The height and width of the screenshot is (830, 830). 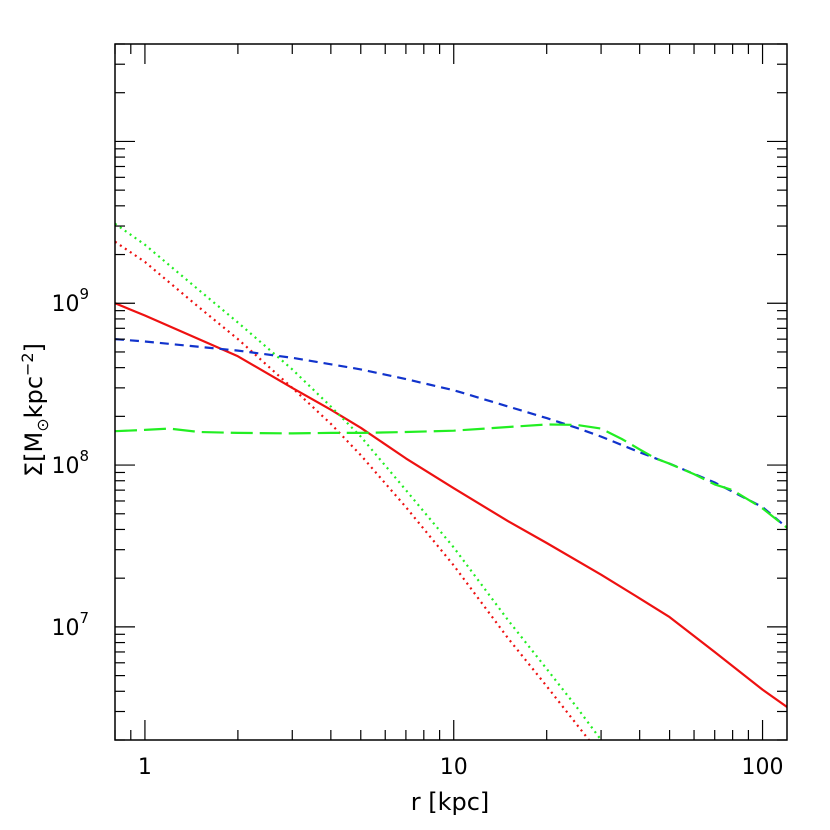 What do you see at coordinates (763, 767) in the screenshot?
I see `x-tick-label-100: 100` at bounding box center [763, 767].